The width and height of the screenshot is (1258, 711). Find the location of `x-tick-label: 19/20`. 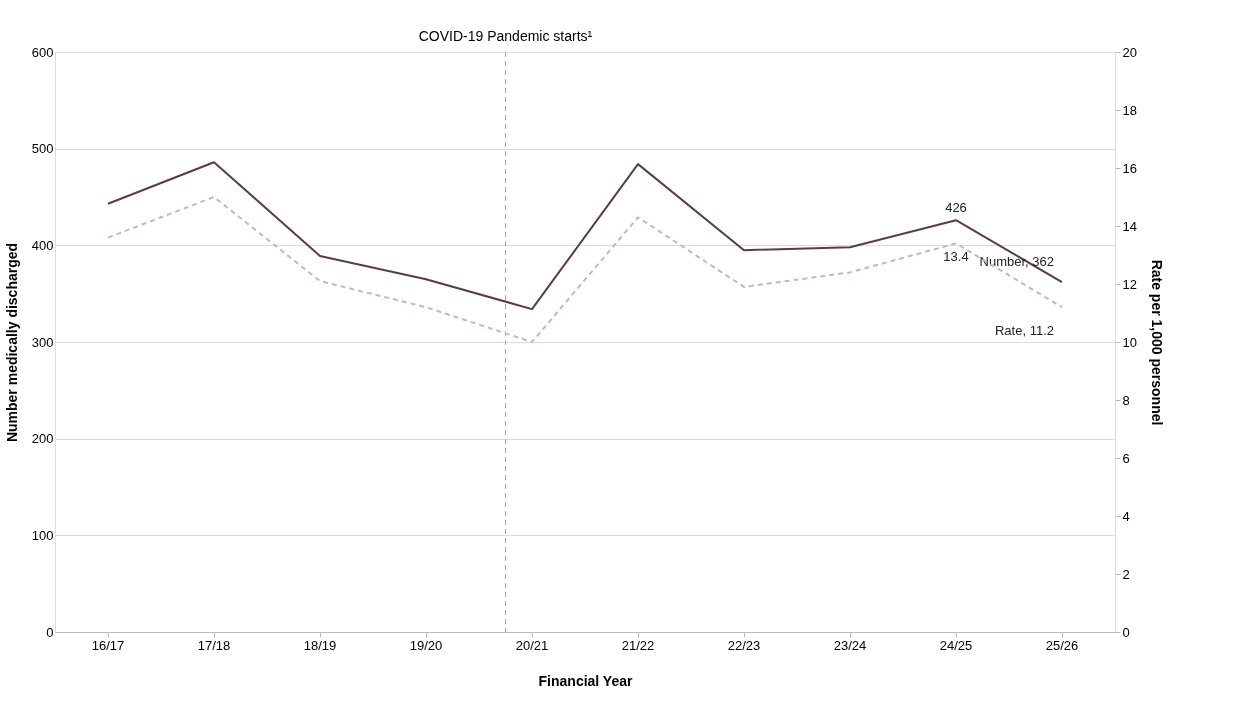

x-tick-label: 19/20 is located at coordinates (426, 645).